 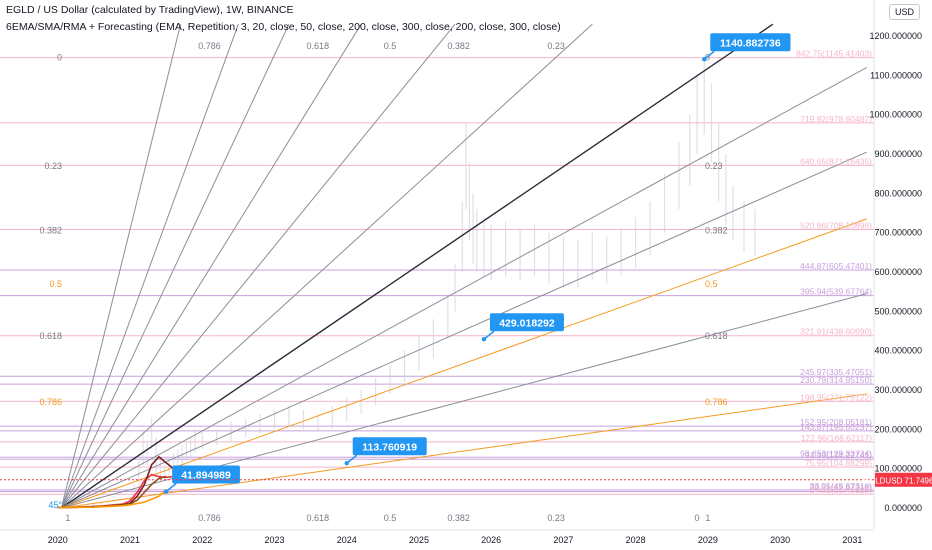 I want to click on x-tick-label: 2022, so click(x=202, y=540).